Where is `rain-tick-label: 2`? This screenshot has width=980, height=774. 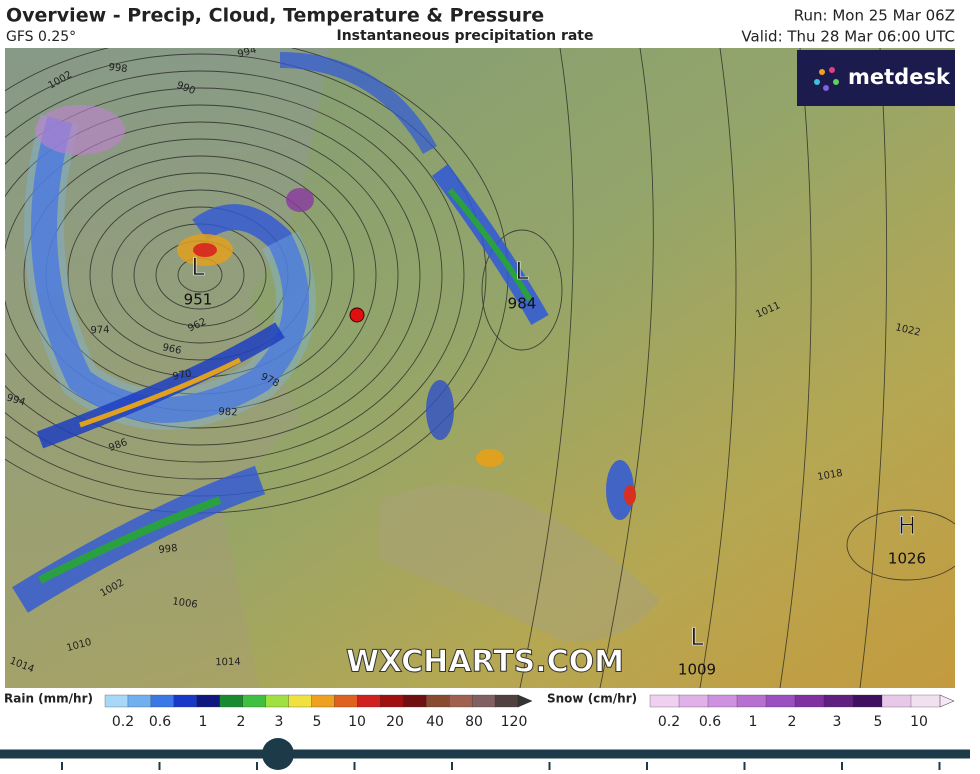 rain-tick-label: 2 is located at coordinates (241, 722).